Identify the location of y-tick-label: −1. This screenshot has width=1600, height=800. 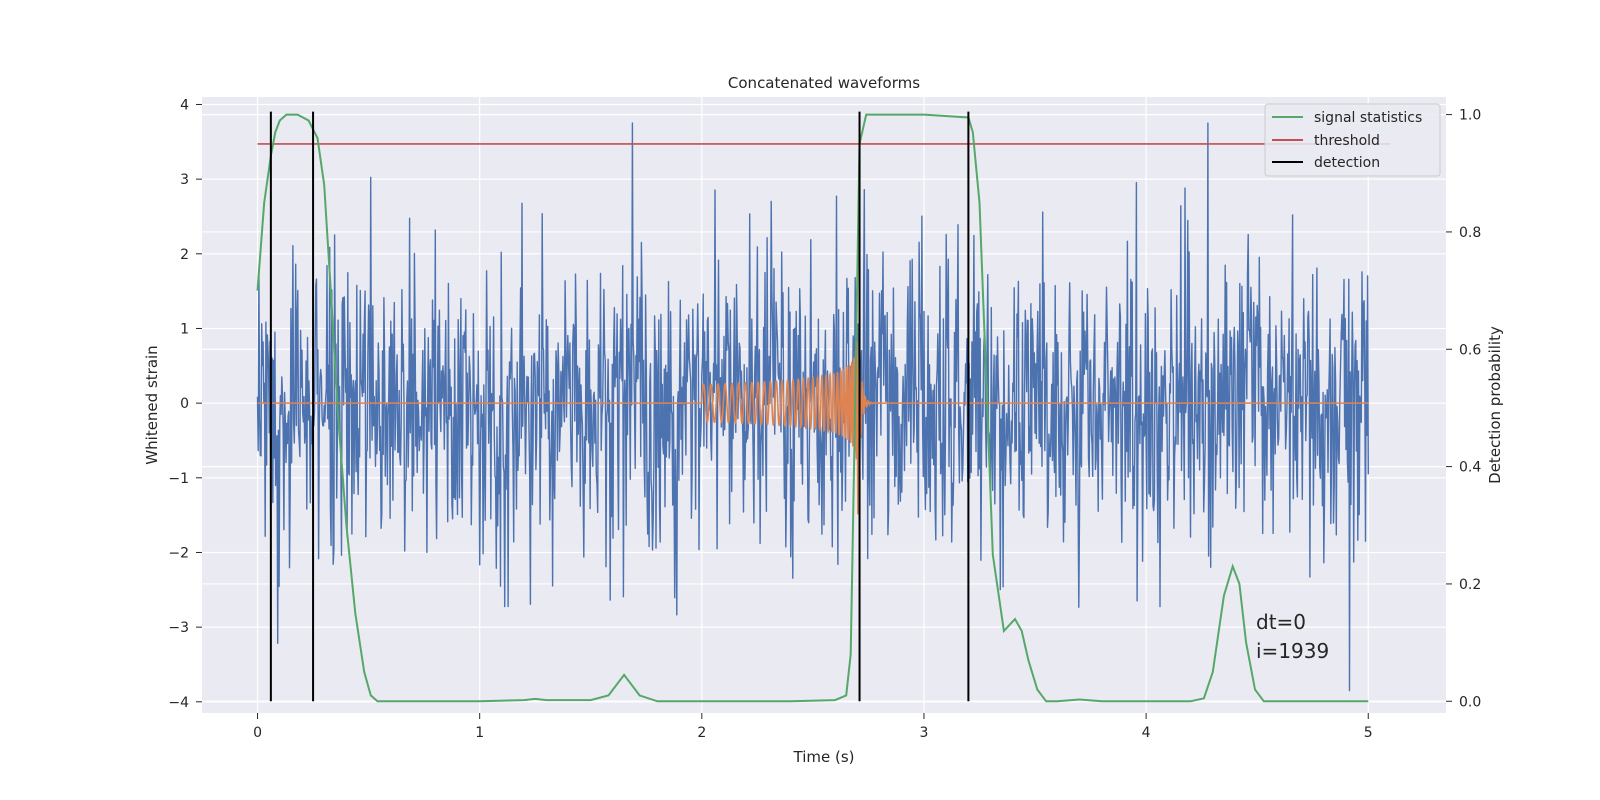
(178, 479).